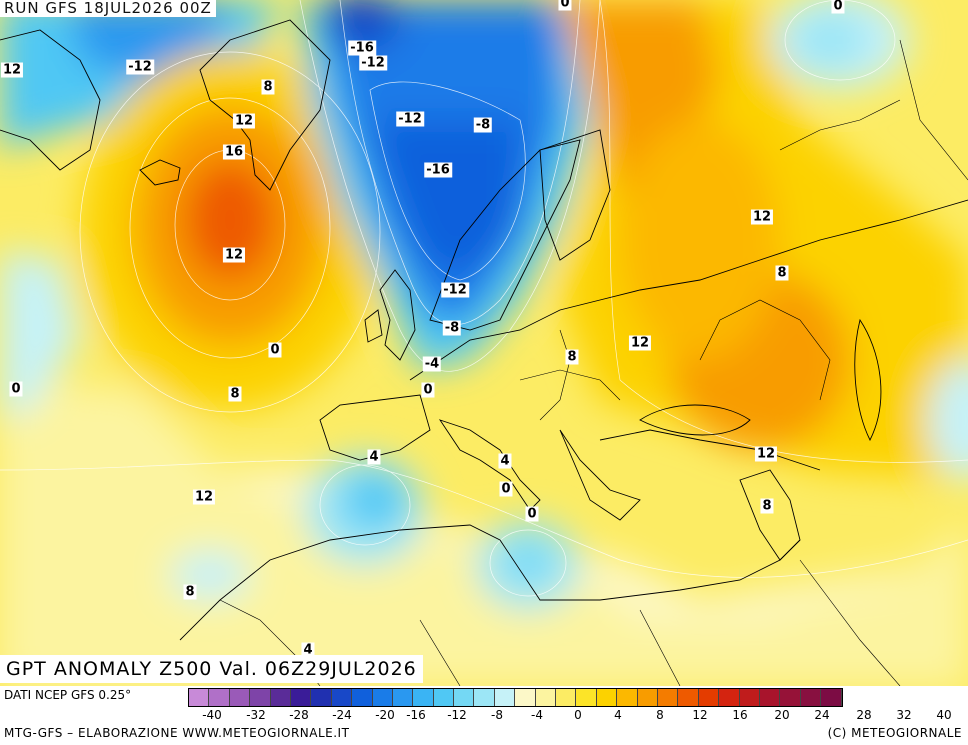 This screenshot has width=968, height=745. I want to click on scale-tick-label: -12, so click(457, 715).